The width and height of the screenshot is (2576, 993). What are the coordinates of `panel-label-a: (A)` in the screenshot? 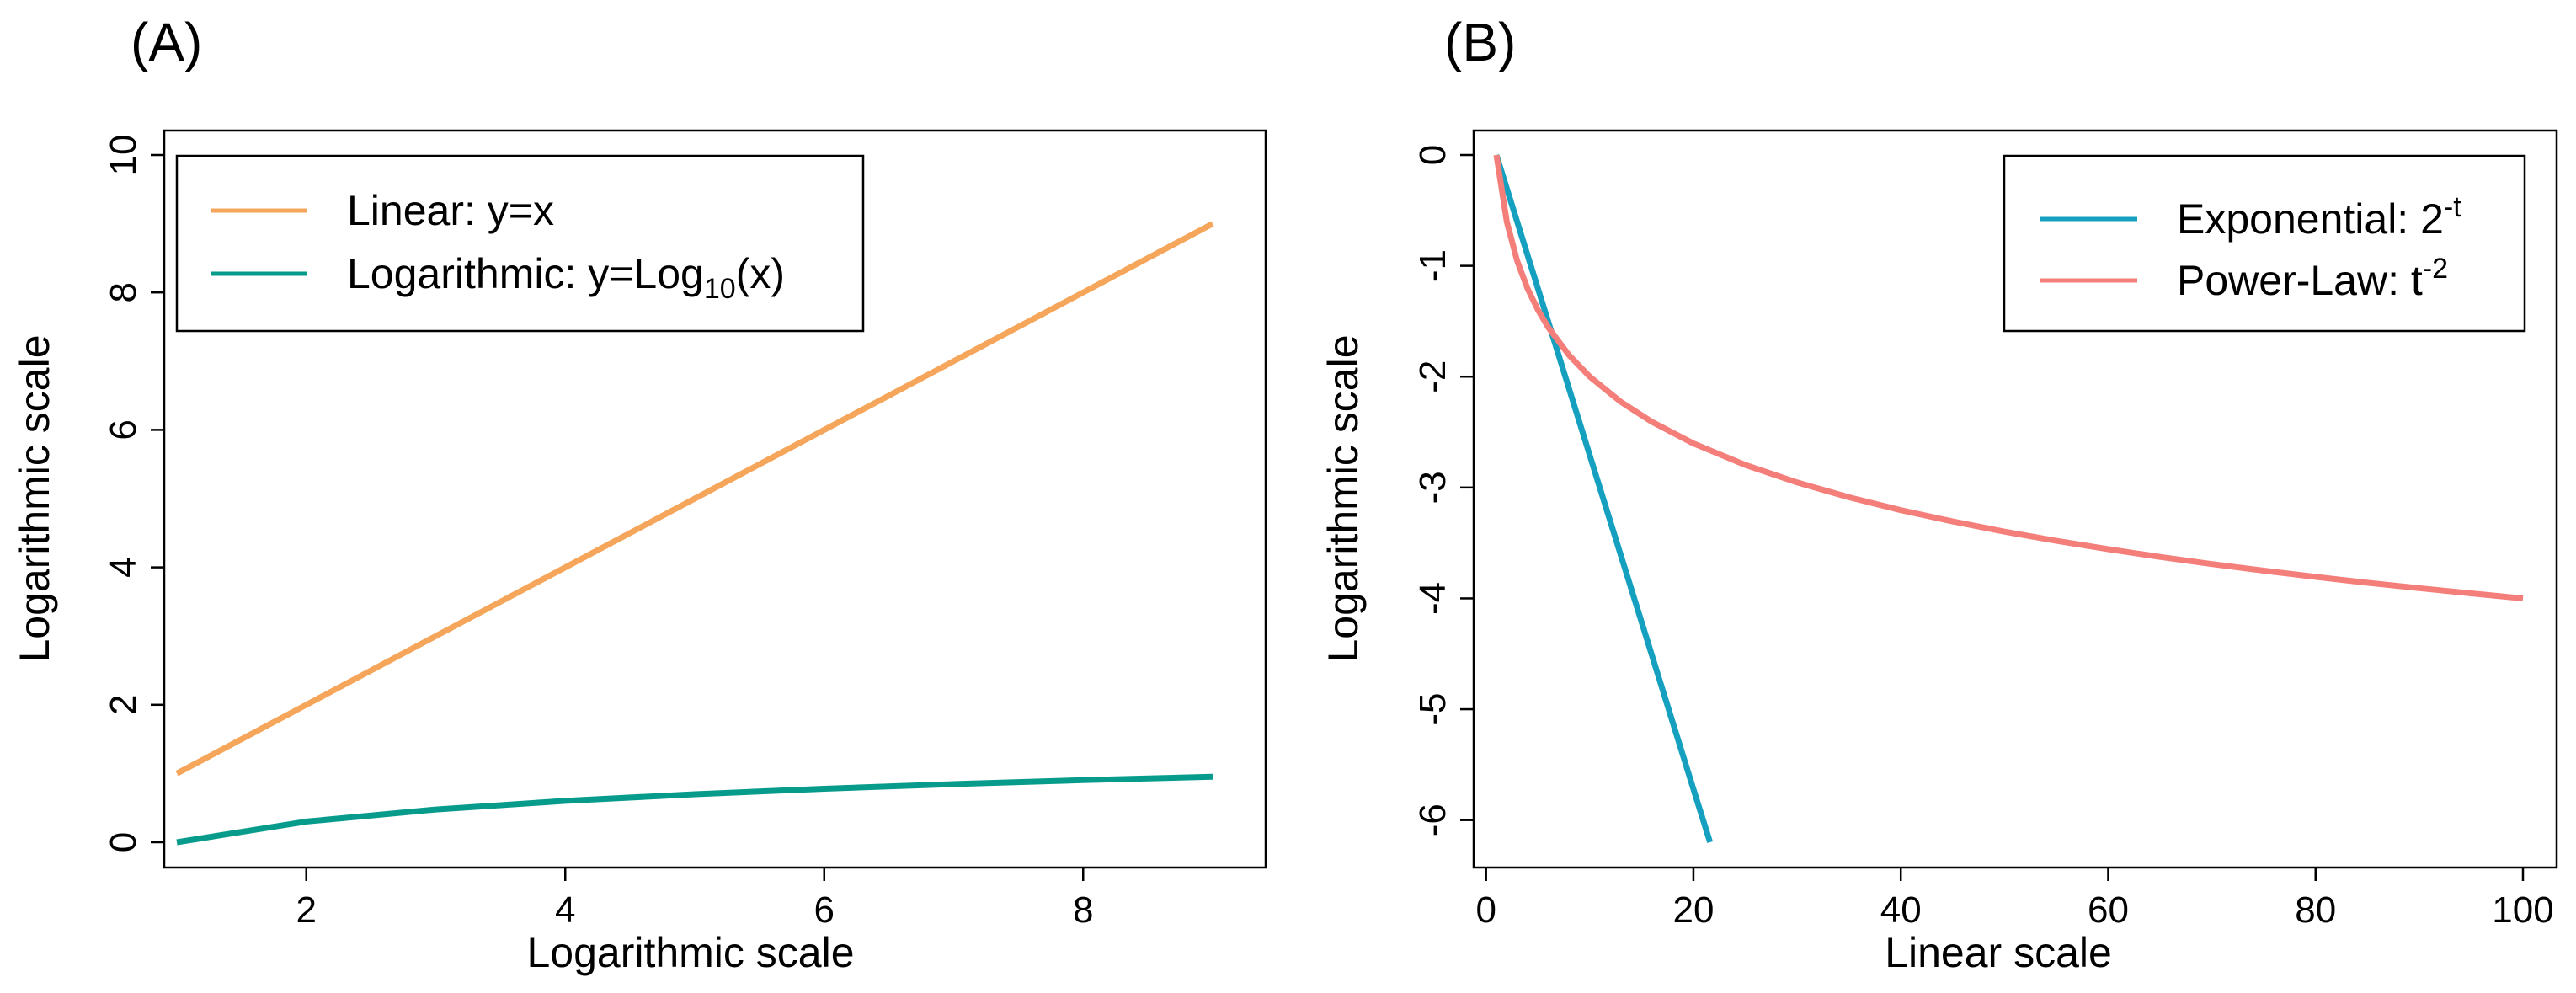 It's located at (167, 42).